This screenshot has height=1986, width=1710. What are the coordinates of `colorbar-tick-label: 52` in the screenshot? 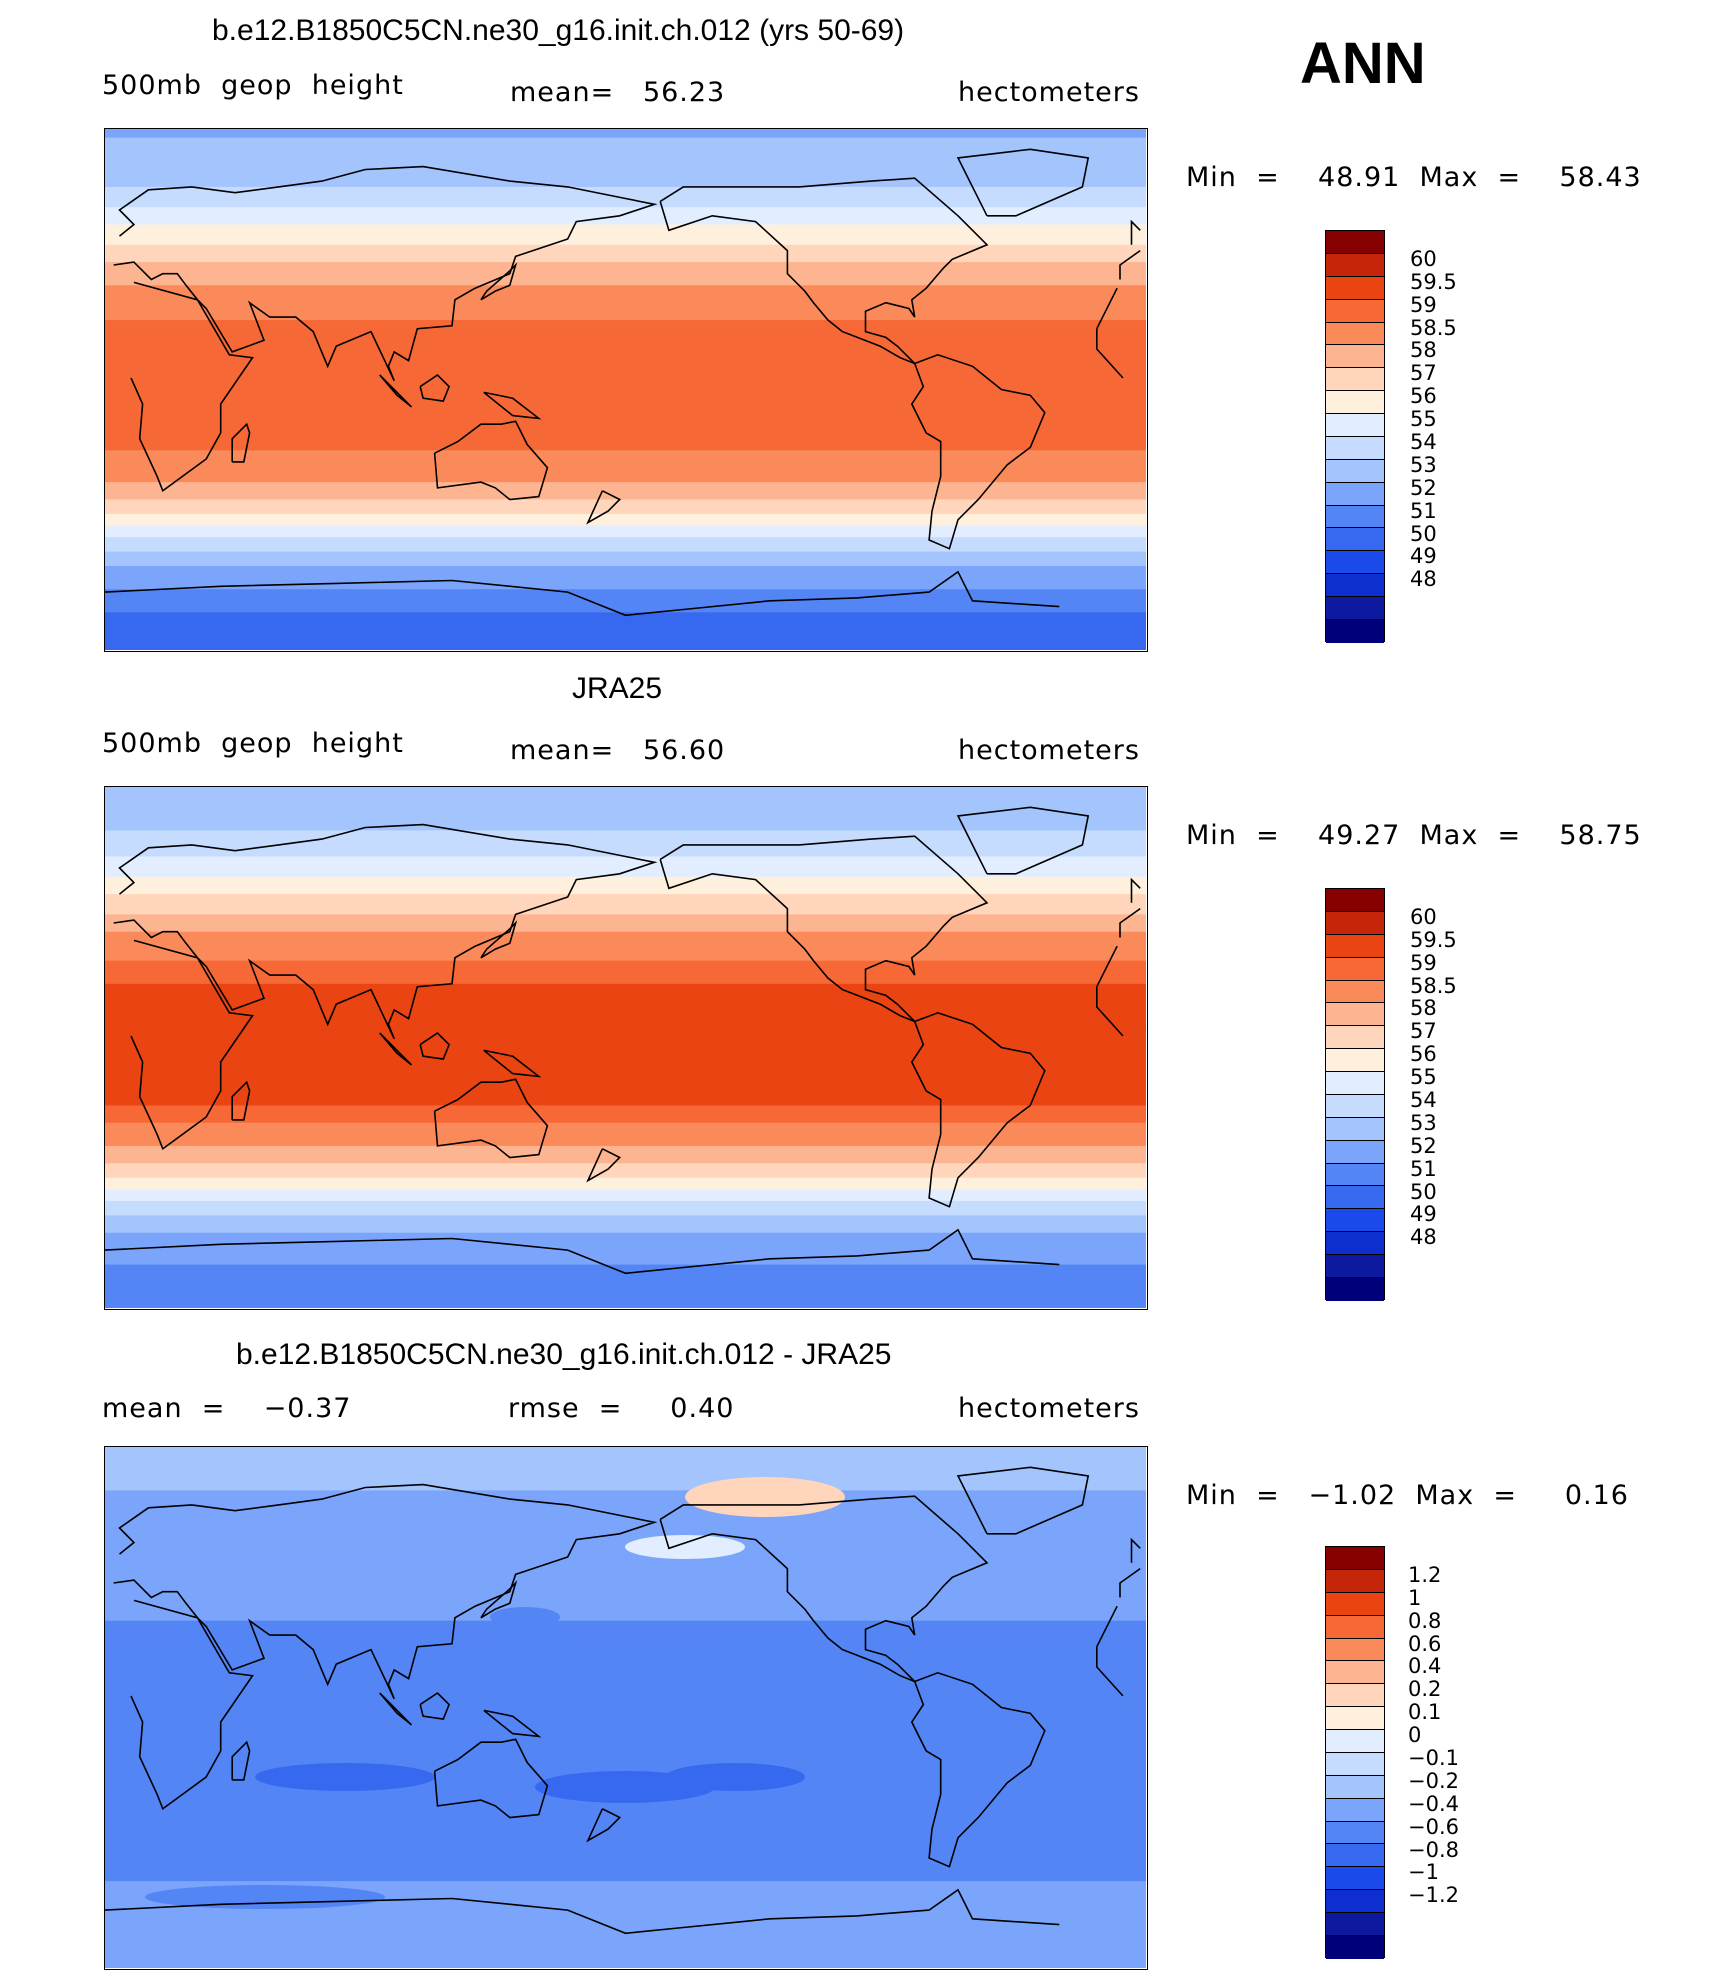 It's located at (1423, 487).